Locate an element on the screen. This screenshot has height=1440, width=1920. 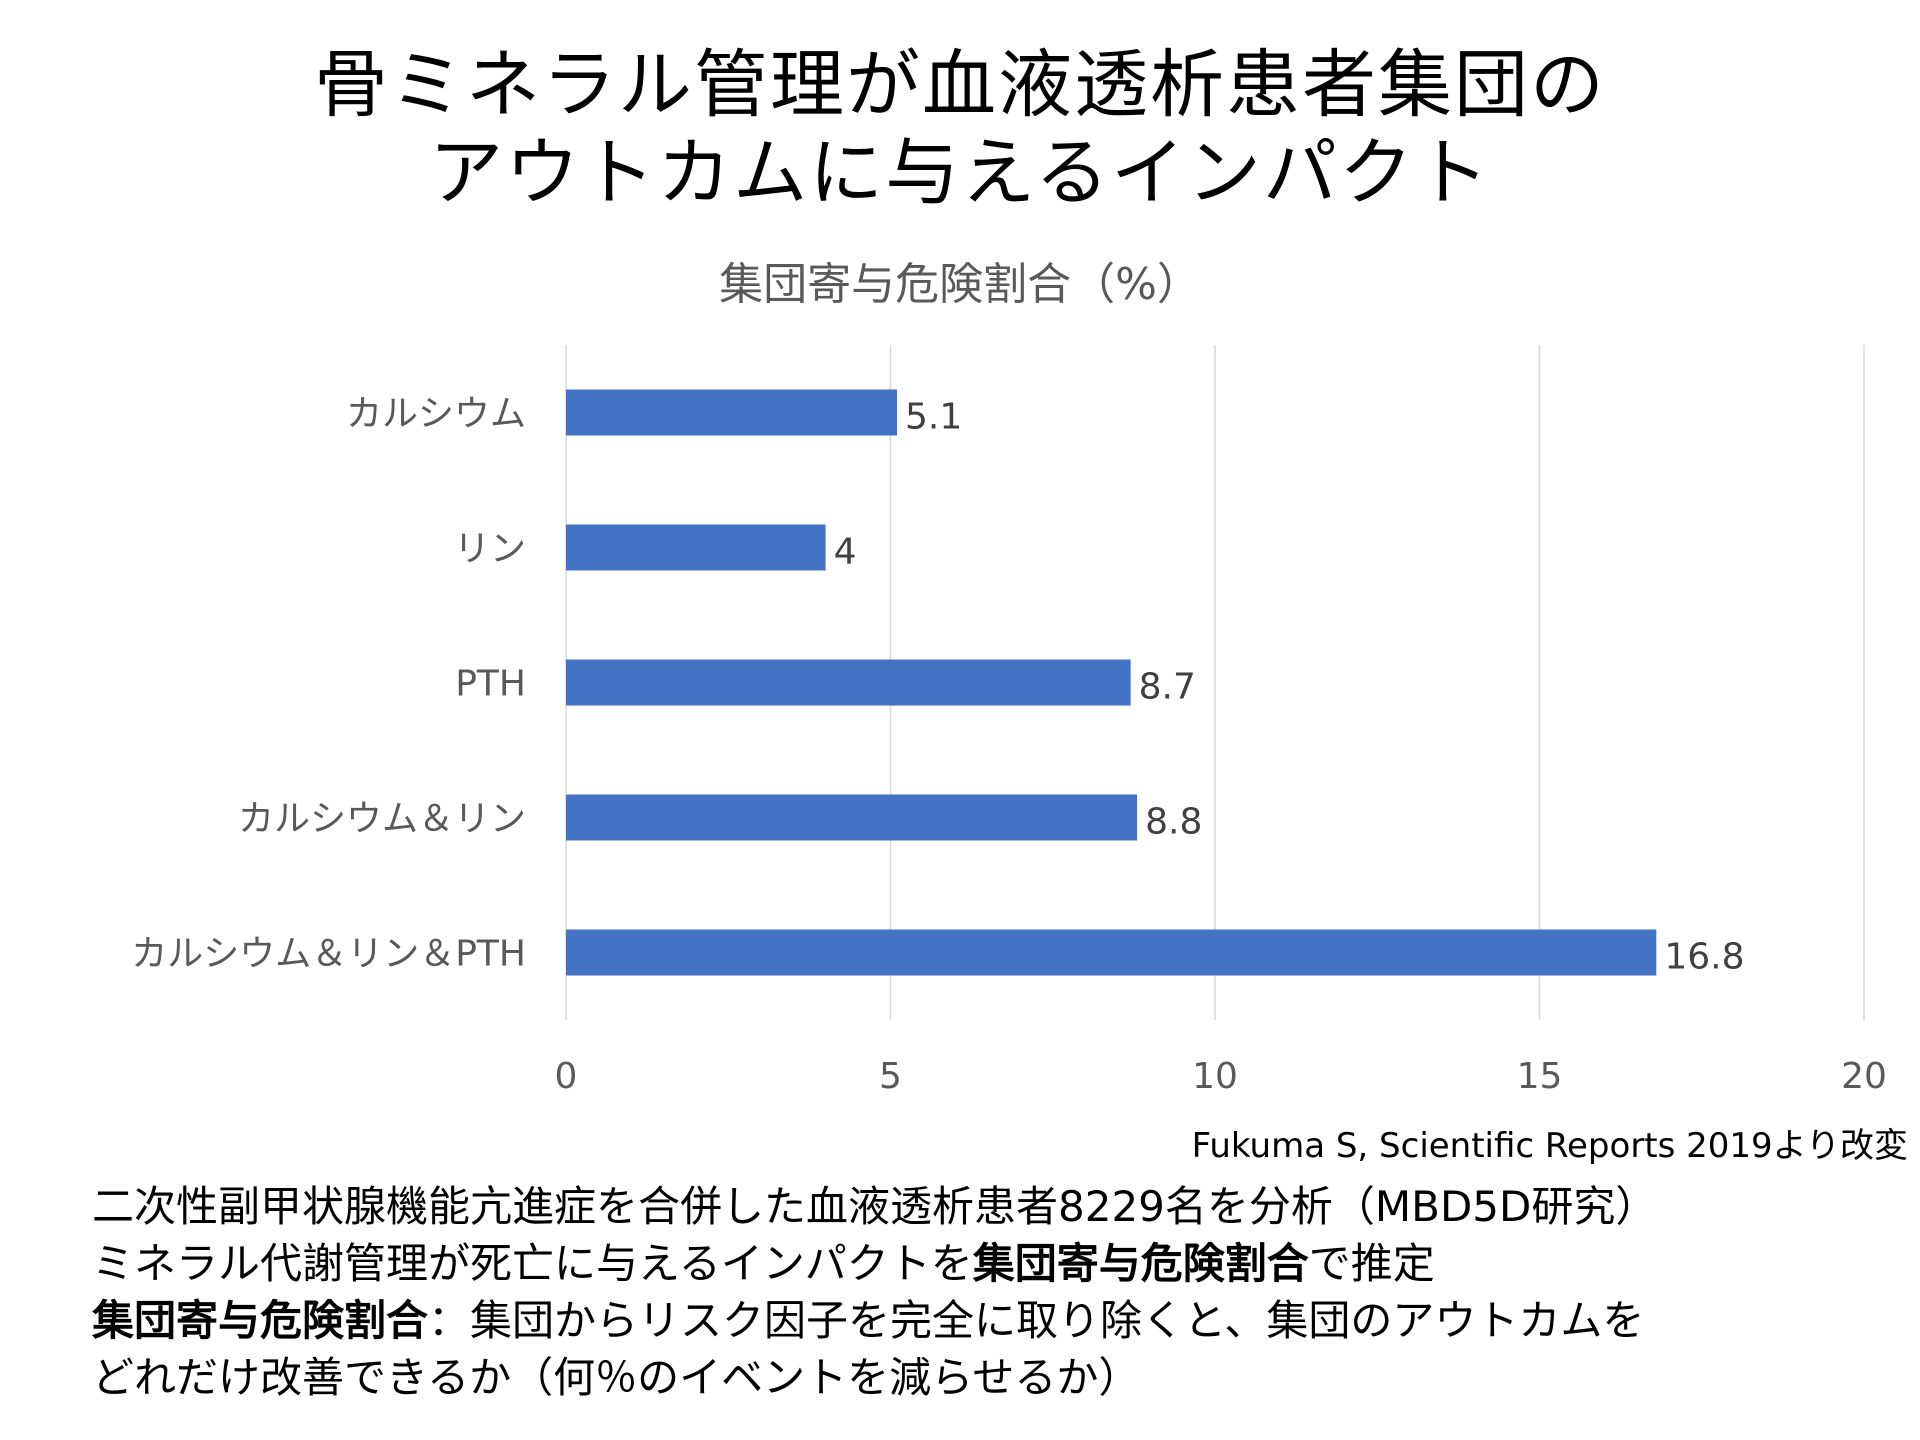
x-tick-label-0: 0 is located at coordinates (566, 1076).